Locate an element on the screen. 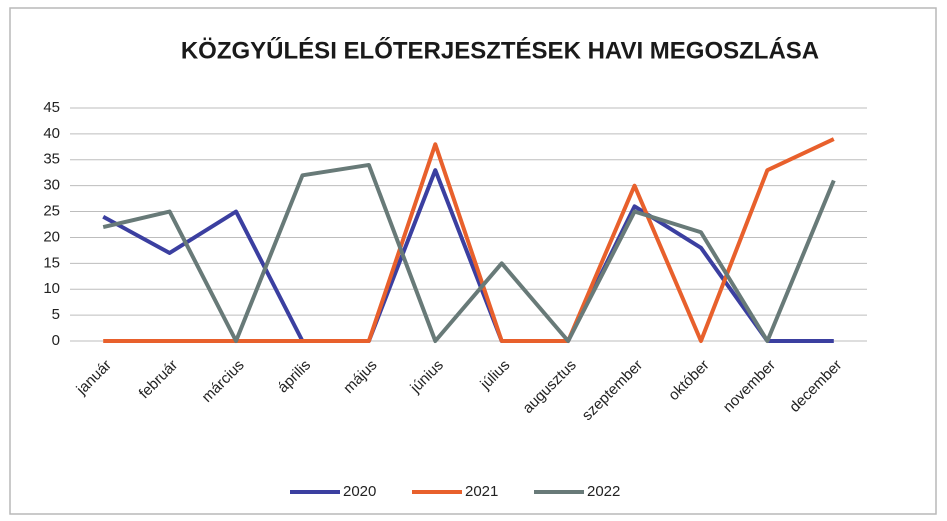 Image resolution: width=947 pixels, height=521 pixels. legend-label: 2020 is located at coordinates (359, 491).